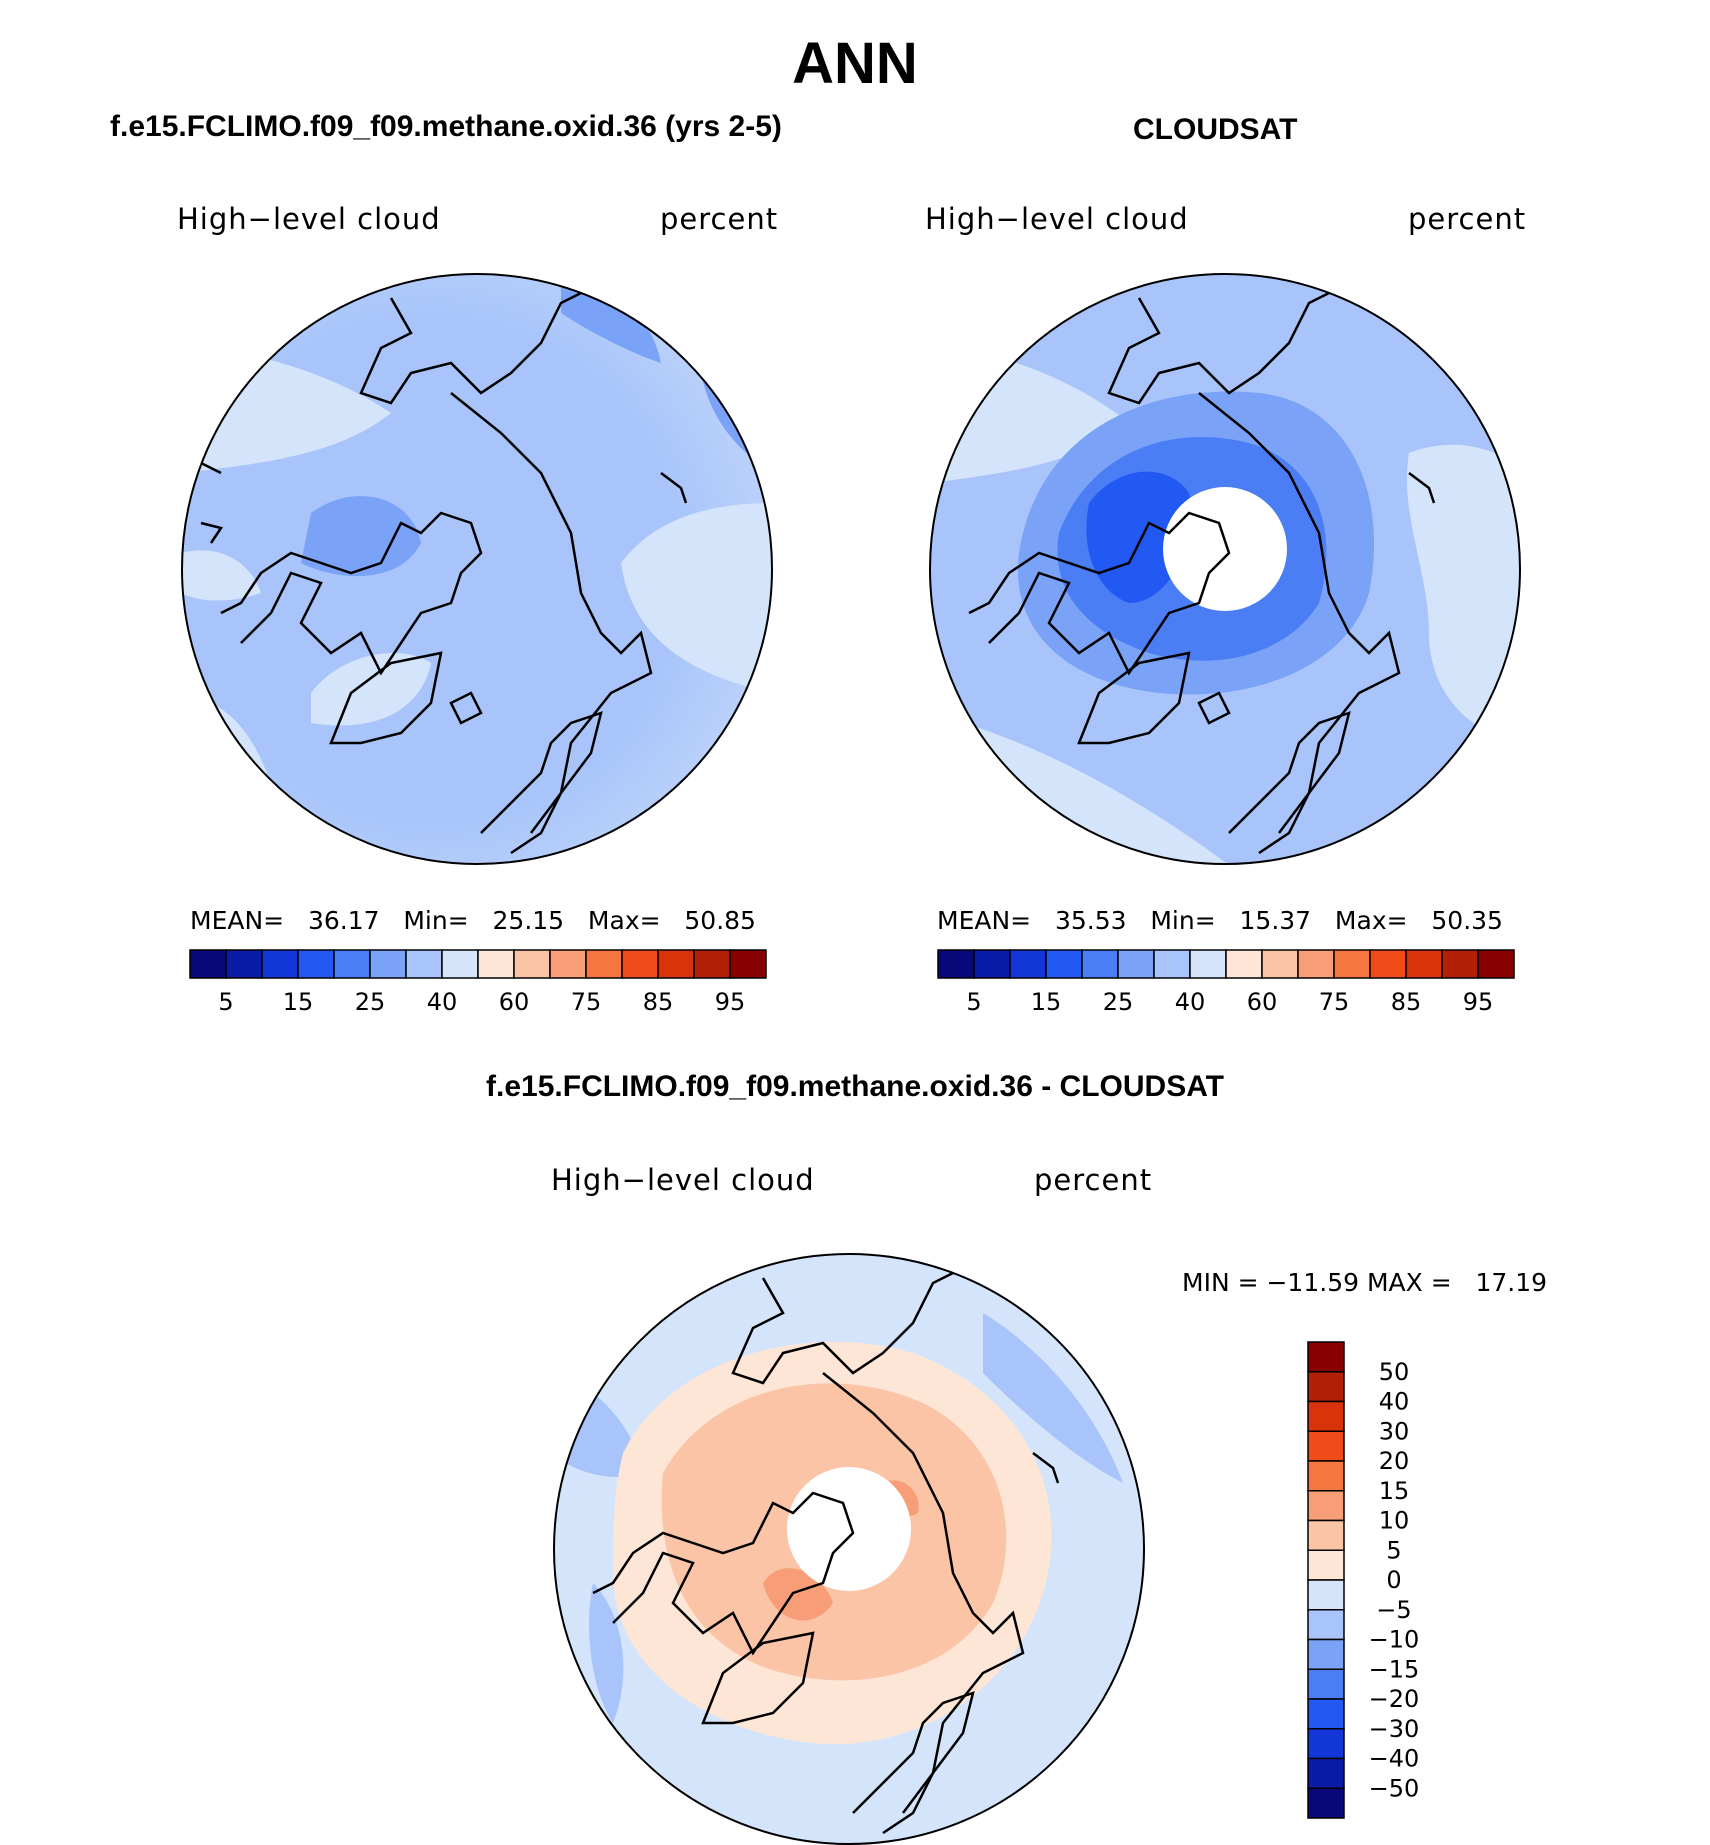 This screenshot has height=1845, width=1710. What do you see at coordinates (1394, 1521) in the screenshot?
I see `diff-colorbar-tick-label: 10` at bounding box center [1394, 1521].